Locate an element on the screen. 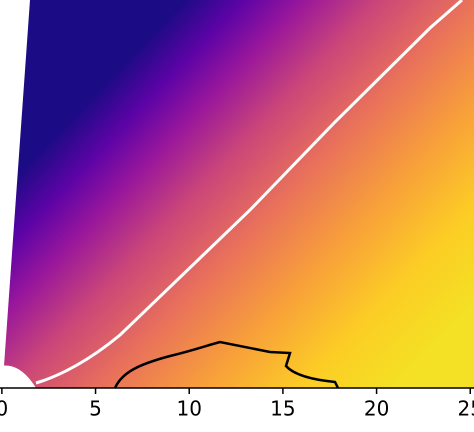 Image resolution: width=474 pixels, height=432 pixels. x-tick-label: 25 is located at coordinates (466, 409).